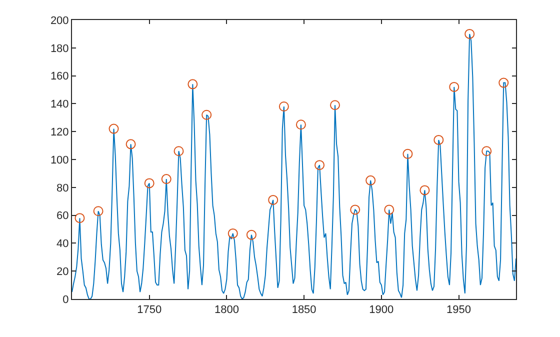 The height and width of the screenshot is (337, 560). Describe the element at coordinates (59, 160) in the screenshot. I see `y-tick-label: 100` at that location.